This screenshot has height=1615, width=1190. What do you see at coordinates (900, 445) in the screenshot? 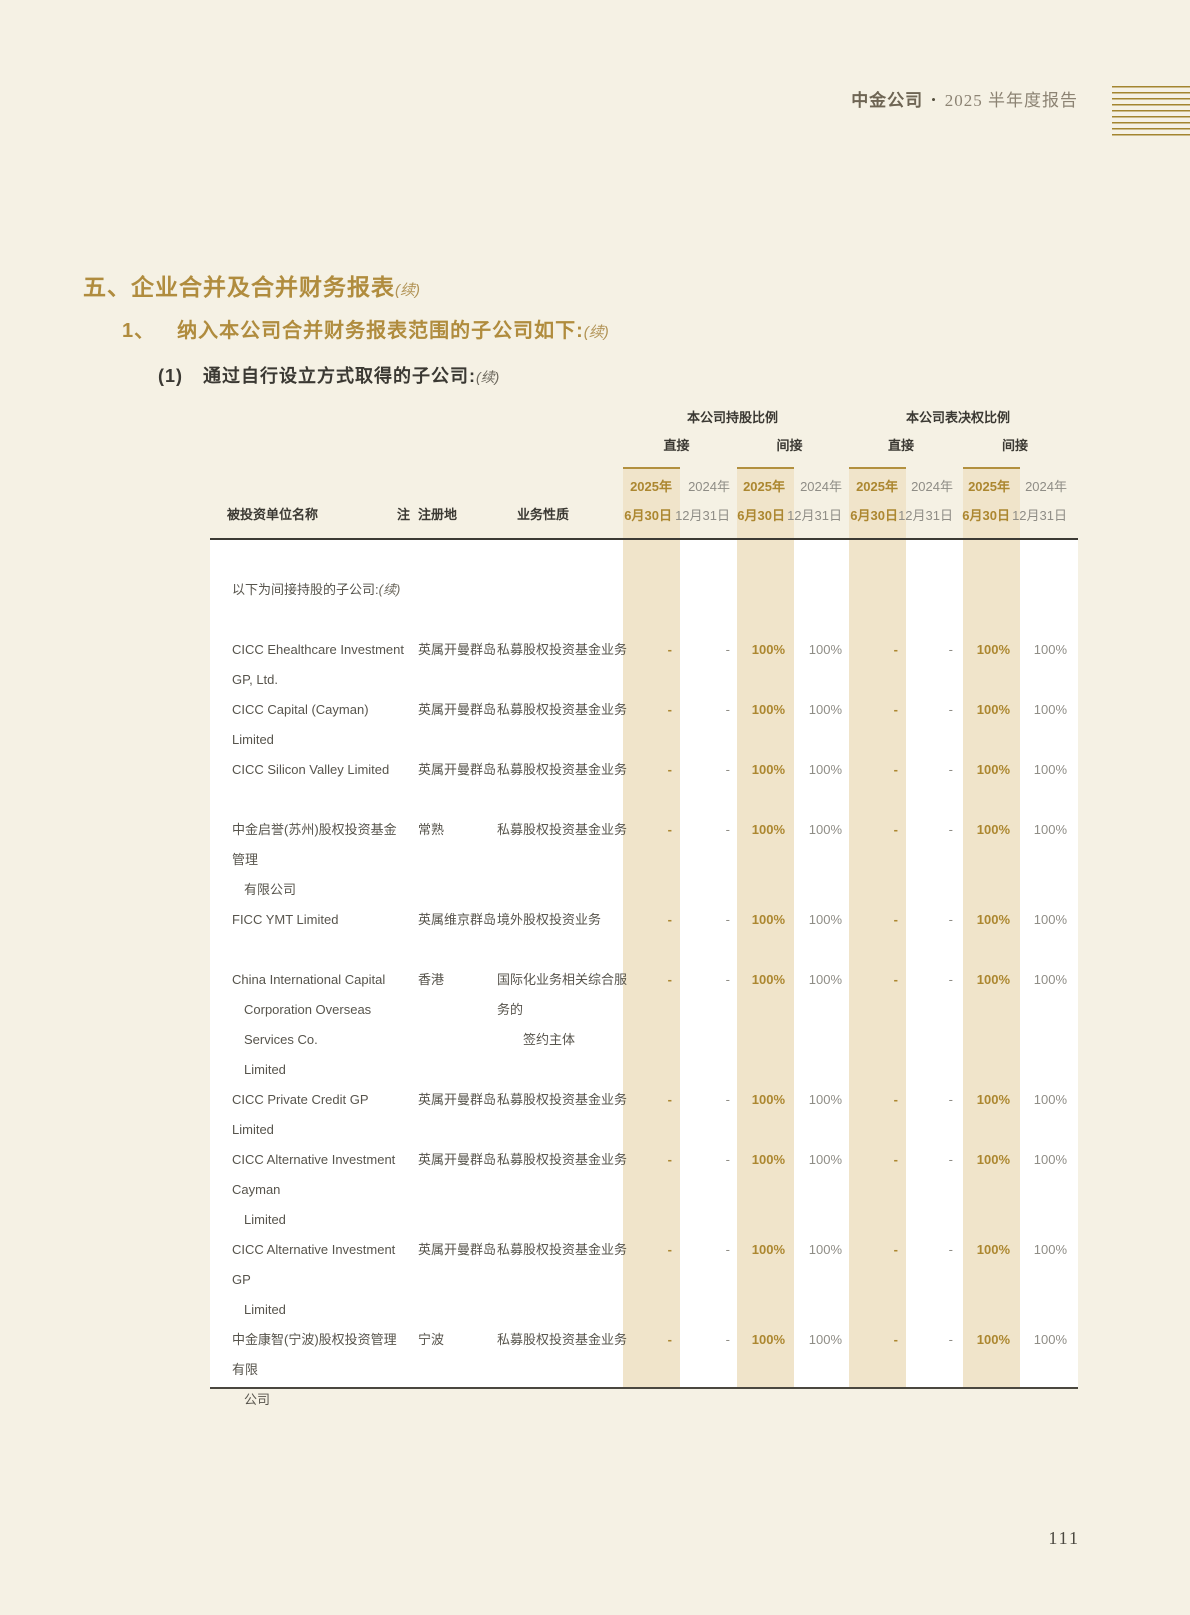
I see `sub-header-direct: 直接` at bounding box center [900, 445].